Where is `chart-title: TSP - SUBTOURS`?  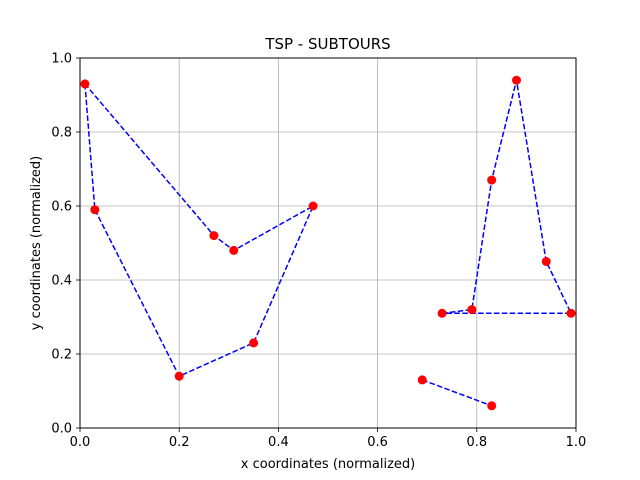
chart-title: TSP - SUBTOURS is located at coordinates (327, 44).